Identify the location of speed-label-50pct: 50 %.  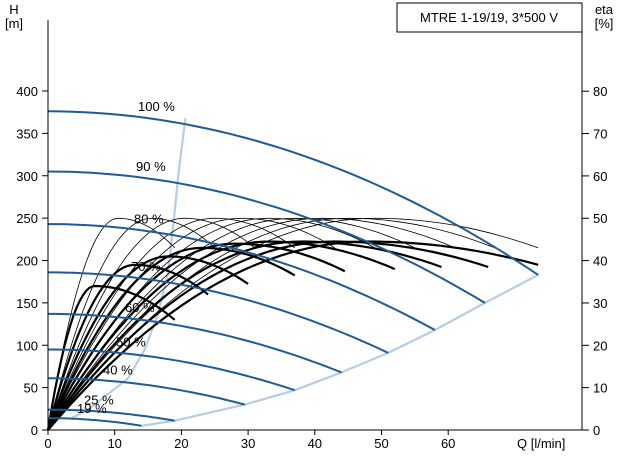
(131, 342).